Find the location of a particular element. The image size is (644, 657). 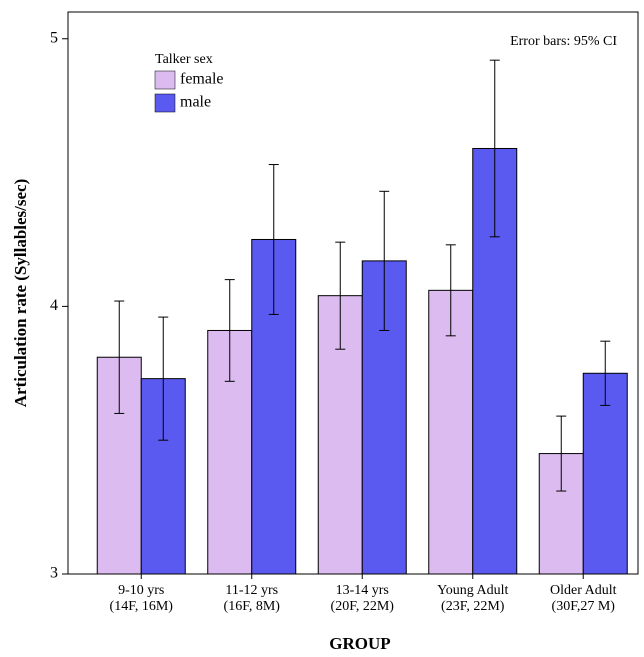

x-axis-title: GROUP is located at coordinates (359, 643).